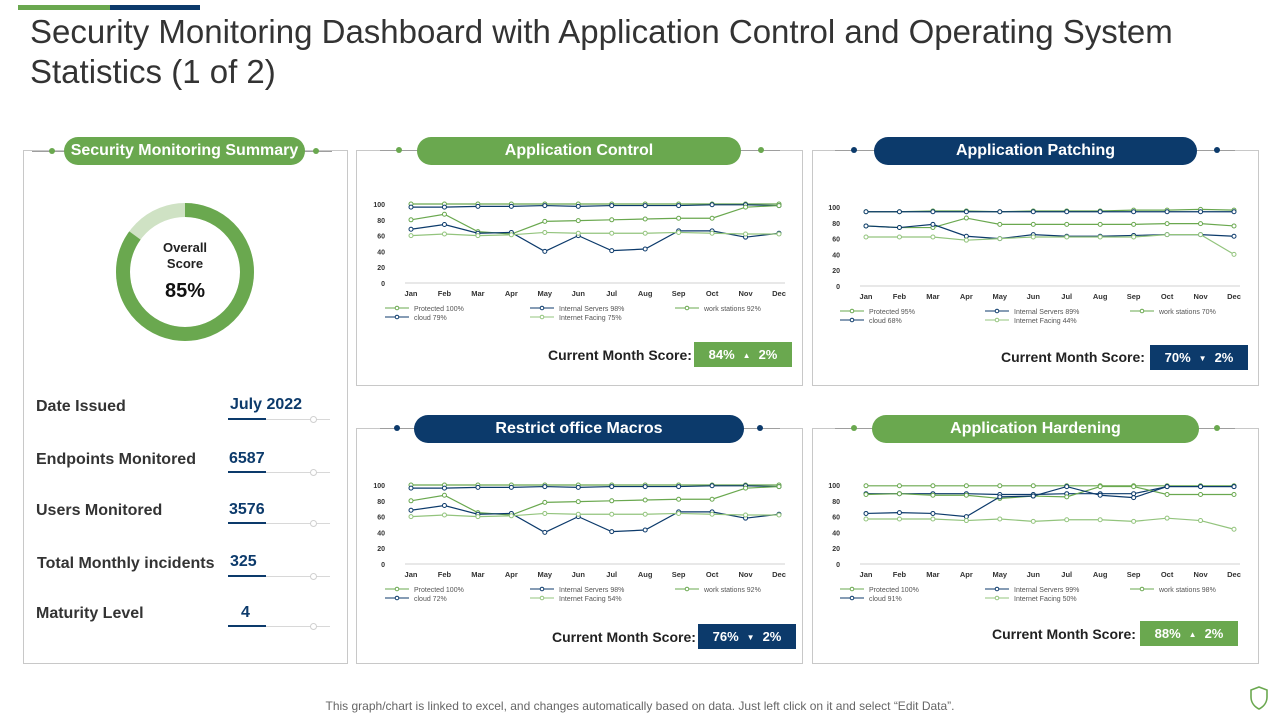  I want to click on stat-knob-date-issued, so click(313, 419).